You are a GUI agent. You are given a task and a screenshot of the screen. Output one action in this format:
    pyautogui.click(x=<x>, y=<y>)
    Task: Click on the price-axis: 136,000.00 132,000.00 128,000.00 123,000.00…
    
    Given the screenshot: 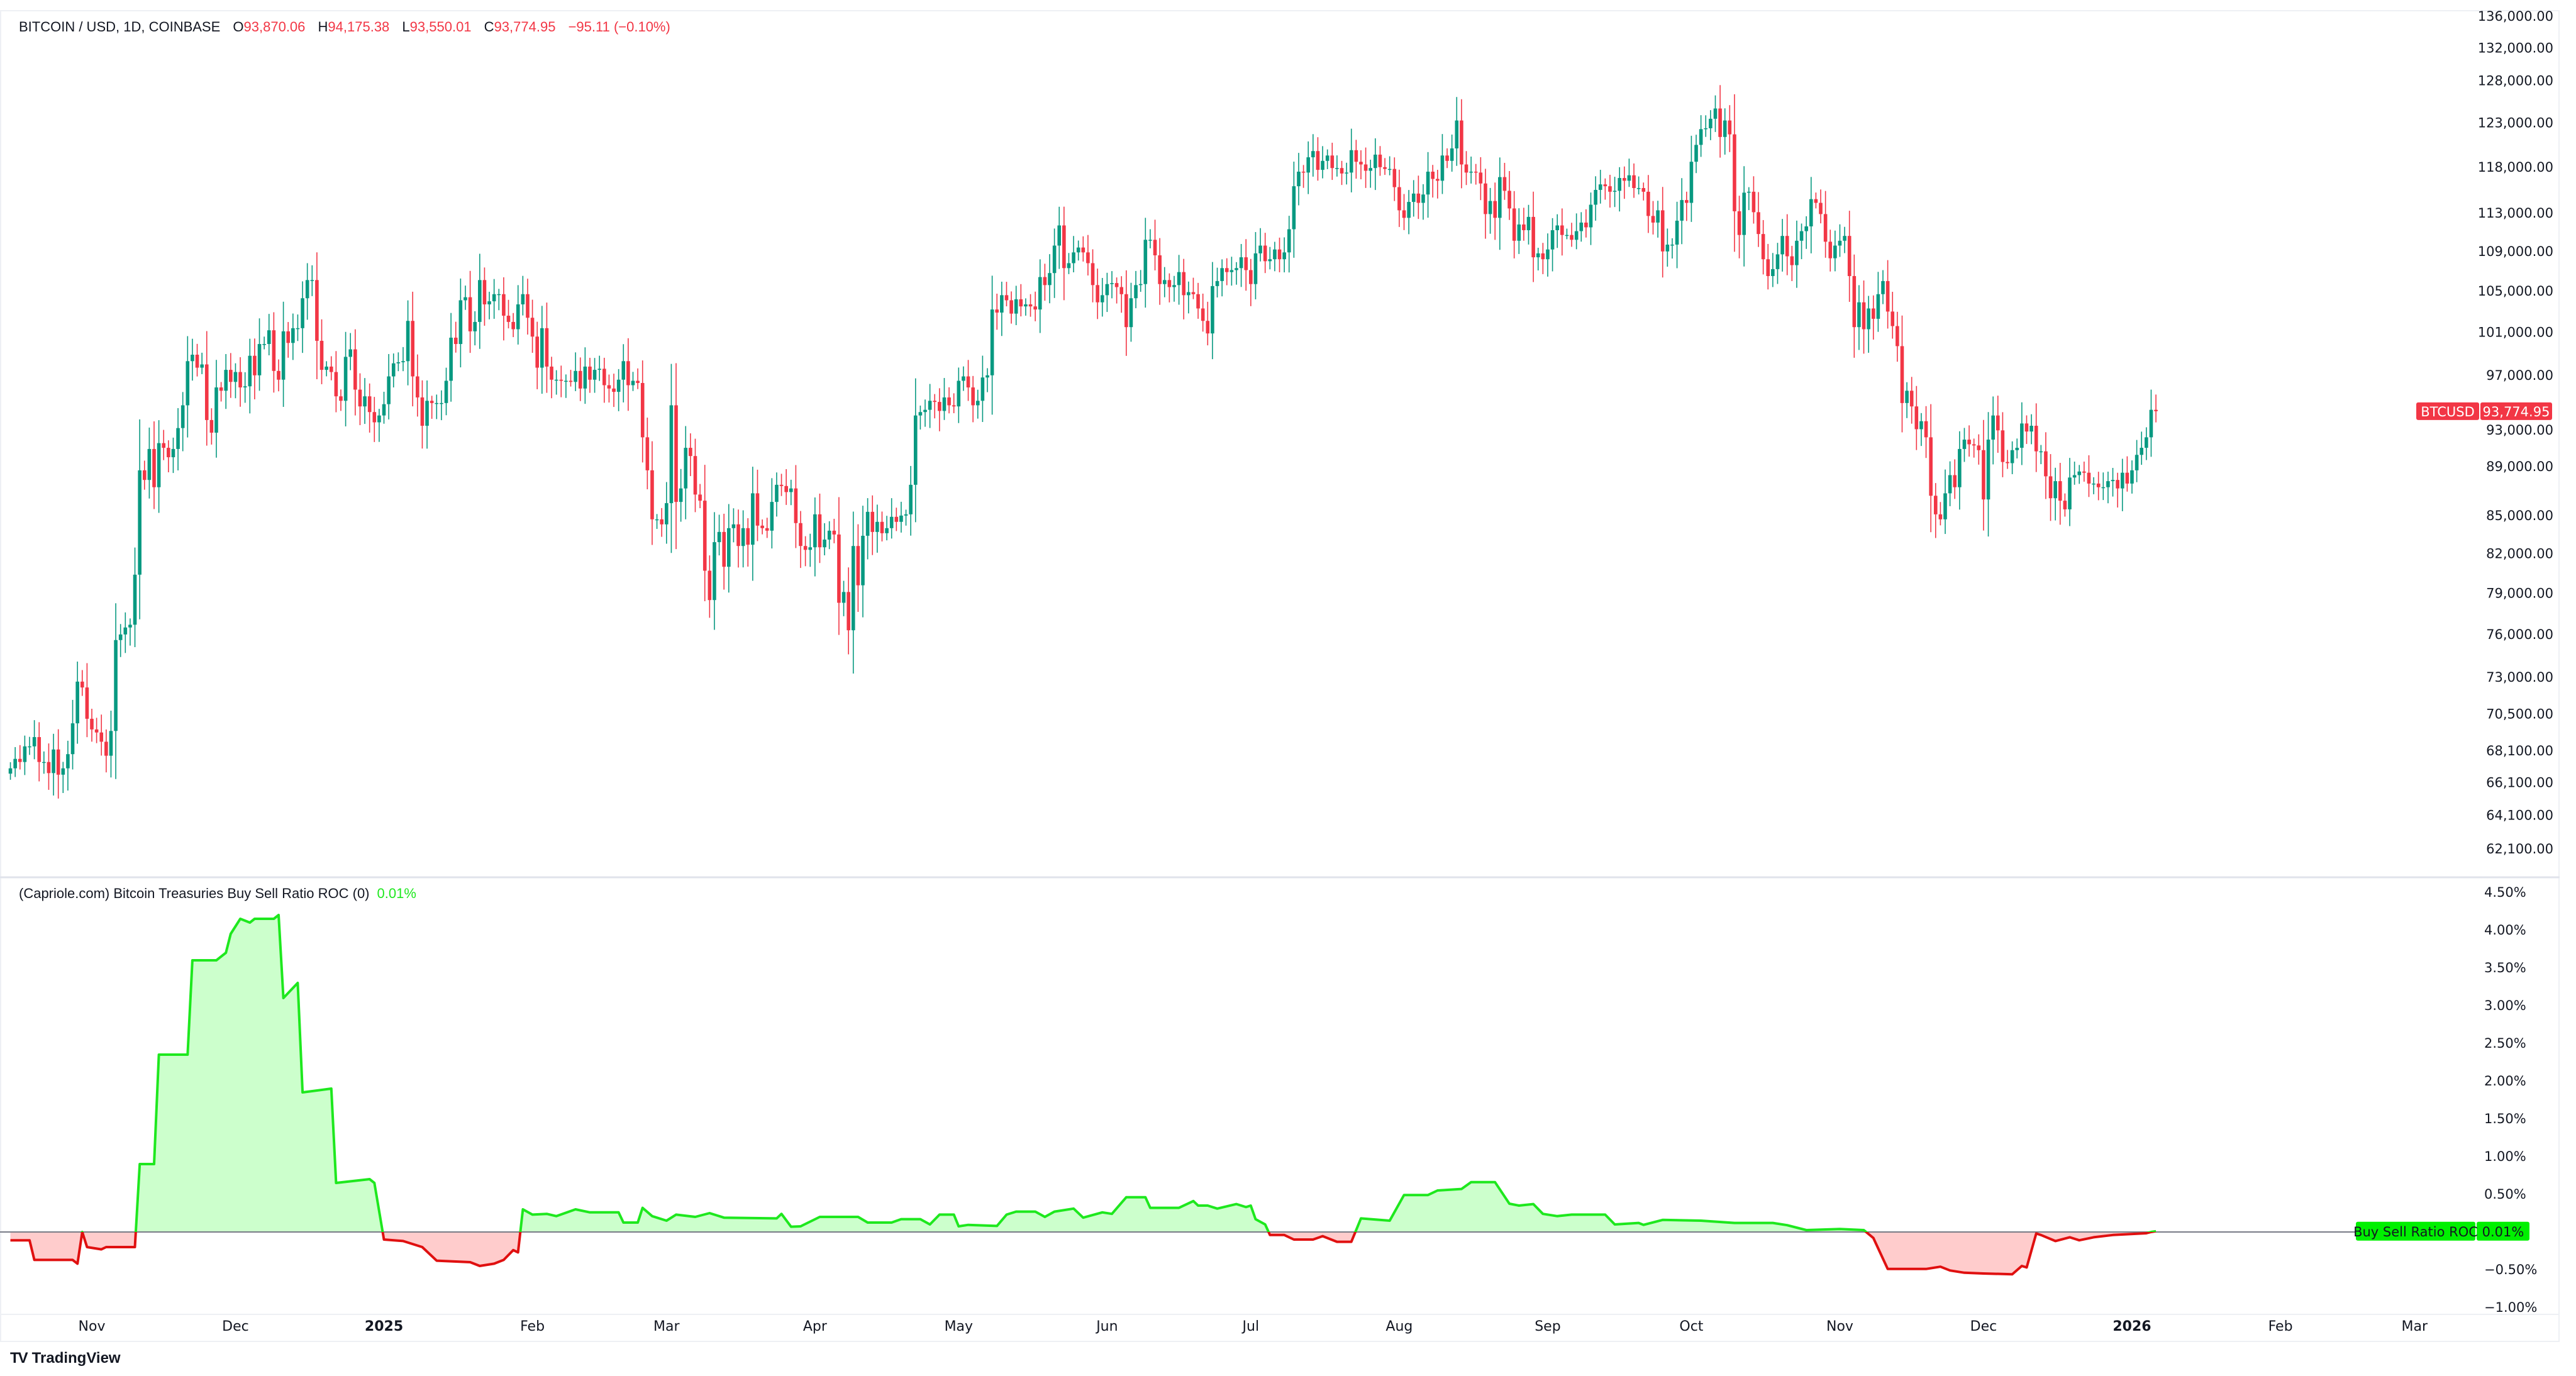 What is the action you would take?
    pyautogui.click(x=2515, y=433)
    